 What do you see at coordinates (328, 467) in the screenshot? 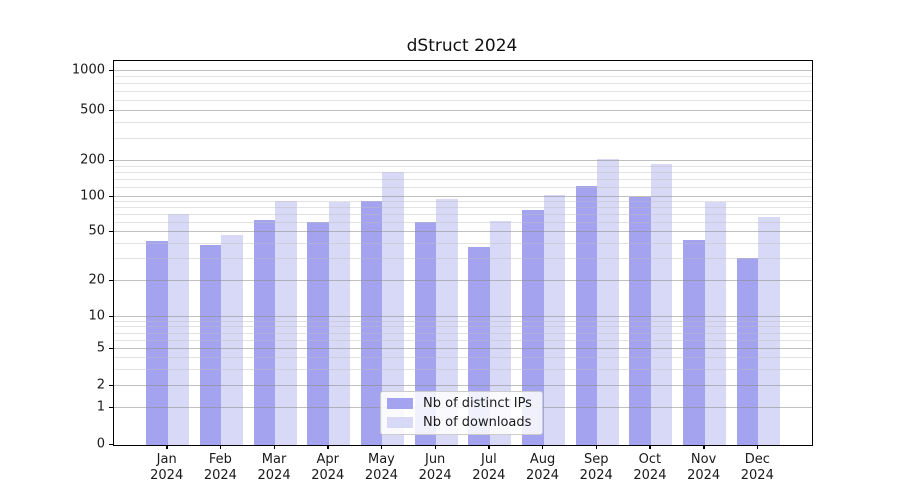
I see `xtick-label-apr: Apr 2024` at bounding box center [328, 467].